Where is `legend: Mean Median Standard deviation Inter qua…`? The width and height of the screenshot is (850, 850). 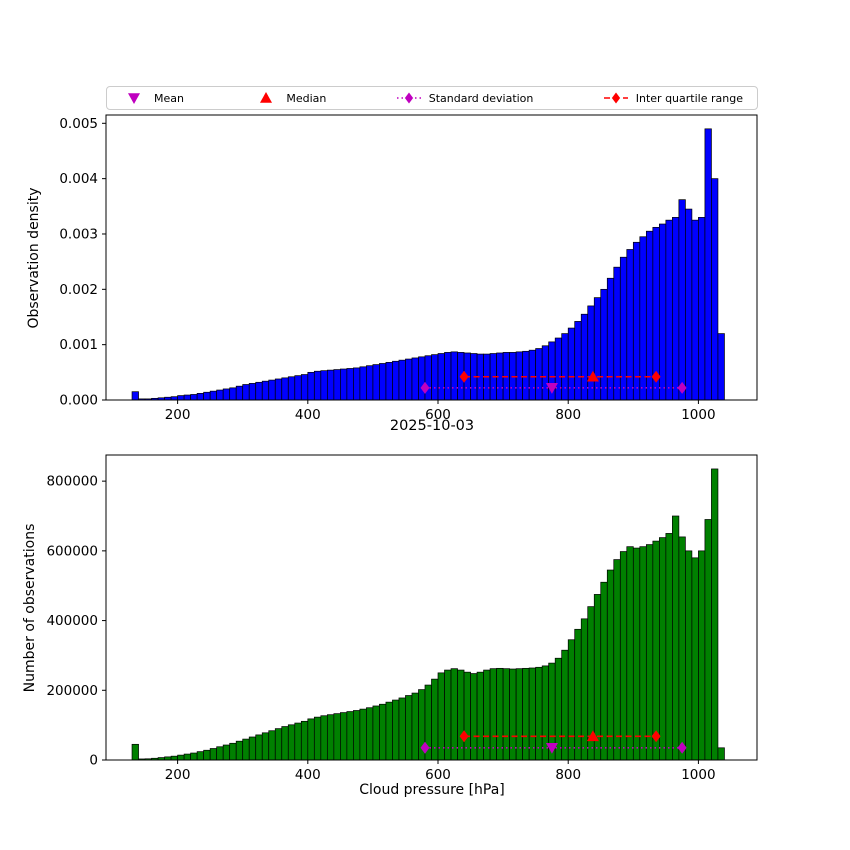 legend: Mean Median Standard deviation Inter qua… is located at coordinates (432, 98).